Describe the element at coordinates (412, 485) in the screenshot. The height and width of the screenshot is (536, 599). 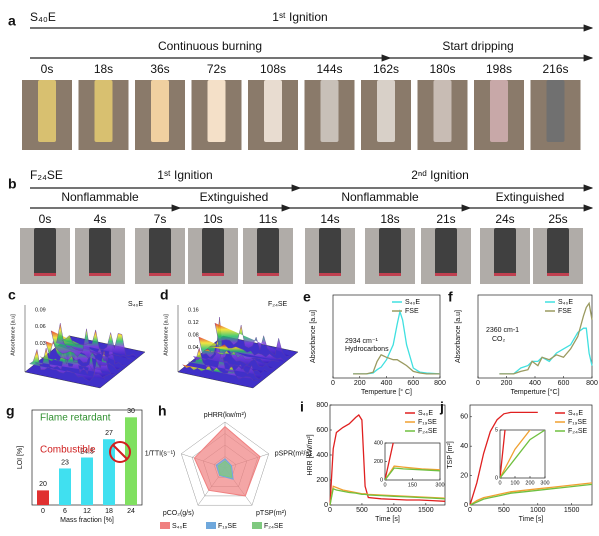
I see `x-tick-label: 150` at that location.